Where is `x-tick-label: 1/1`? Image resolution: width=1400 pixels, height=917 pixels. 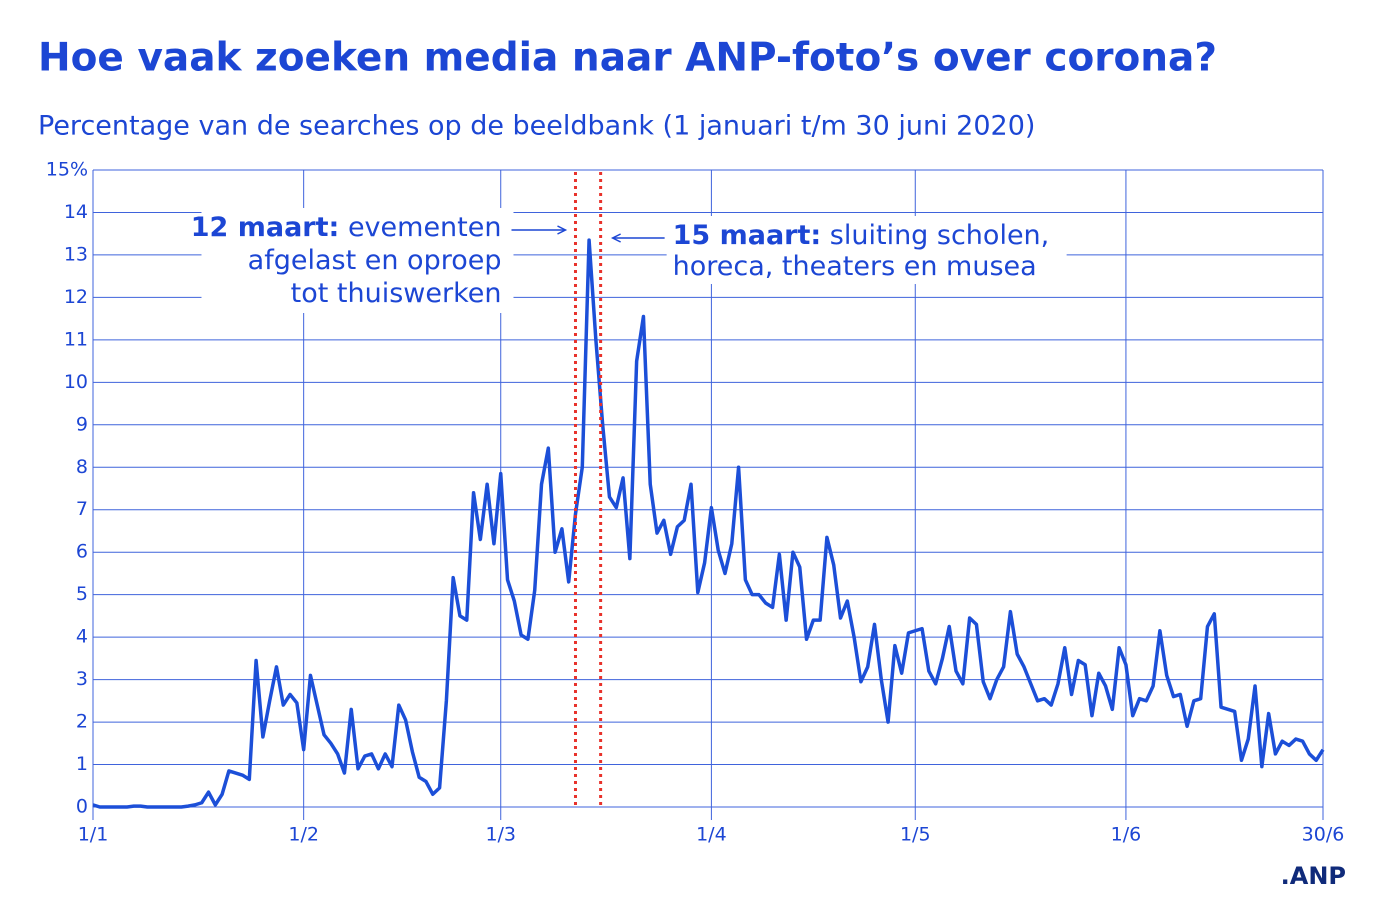
x-tick-label: 1/1 is located at coordinates (93, 835).